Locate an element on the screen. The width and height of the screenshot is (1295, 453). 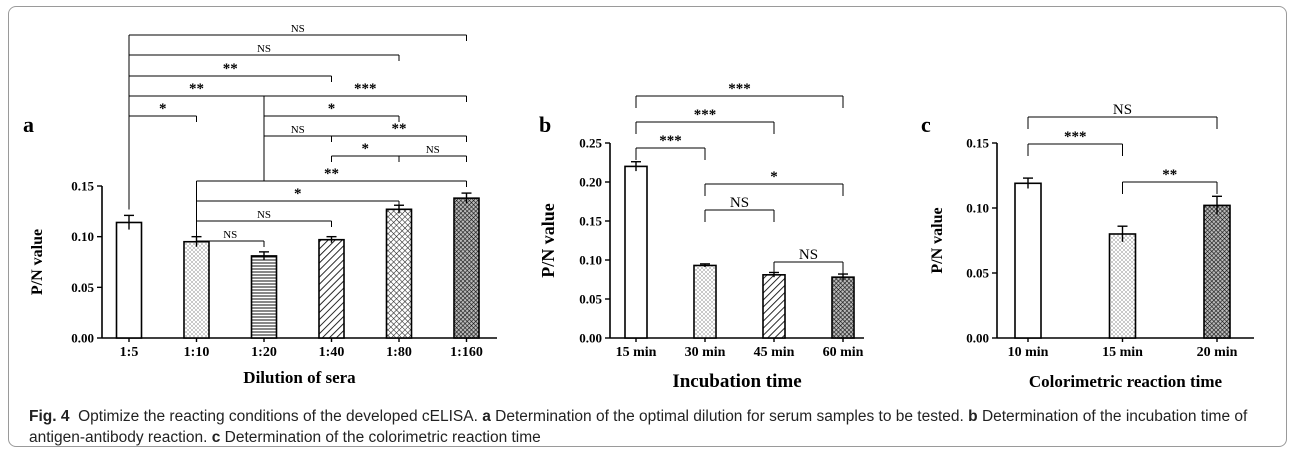
panel-letter-b: b is located at coordinates (545, 124).